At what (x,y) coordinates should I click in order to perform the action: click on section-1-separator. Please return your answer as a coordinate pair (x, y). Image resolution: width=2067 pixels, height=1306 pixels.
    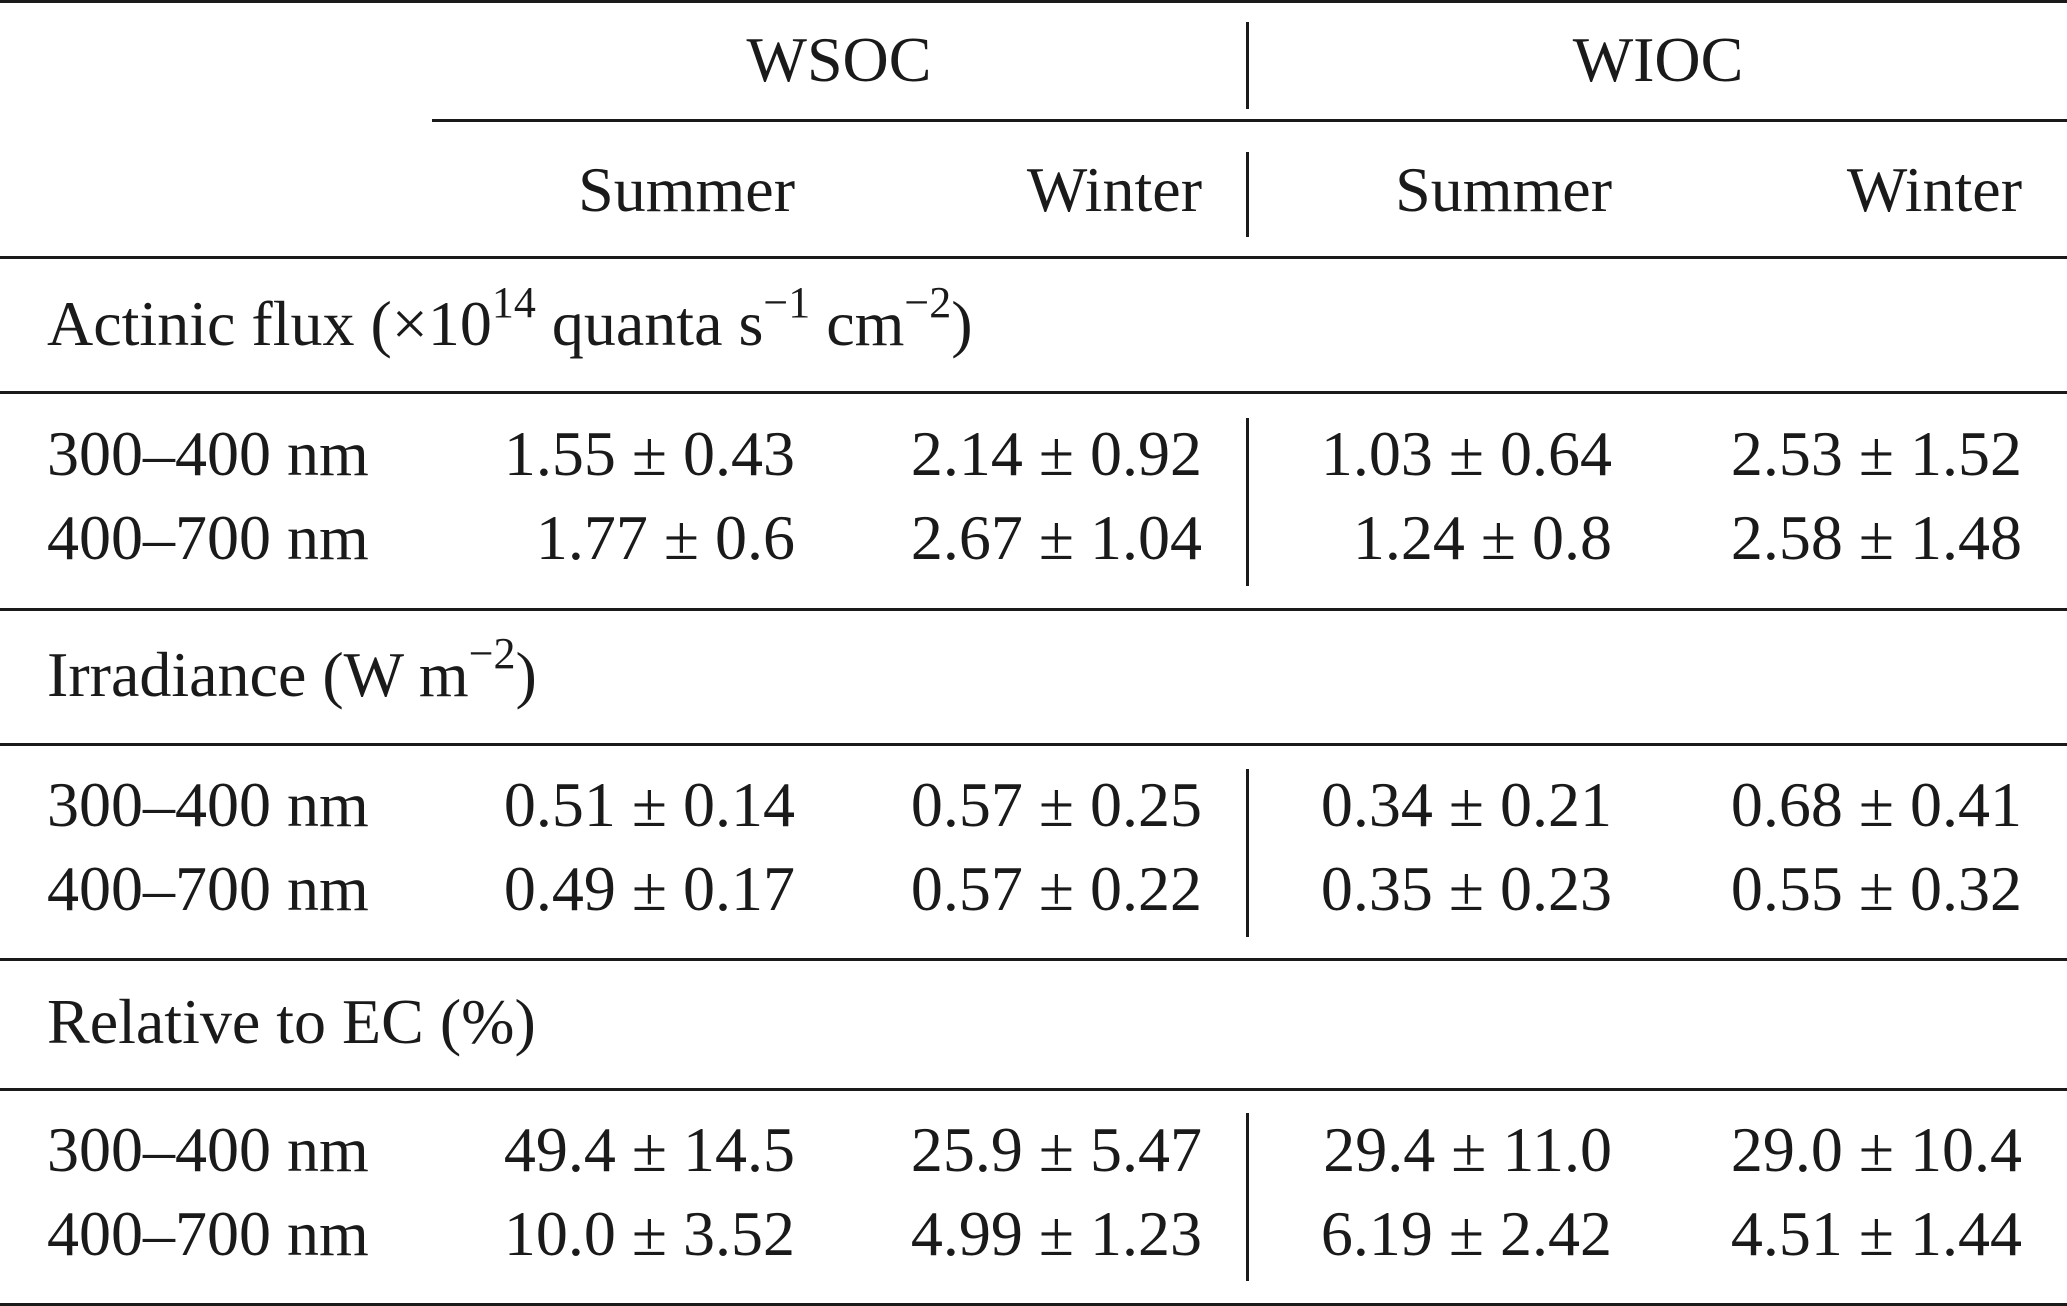
    Looking at the image, I should click on (1247, 502).